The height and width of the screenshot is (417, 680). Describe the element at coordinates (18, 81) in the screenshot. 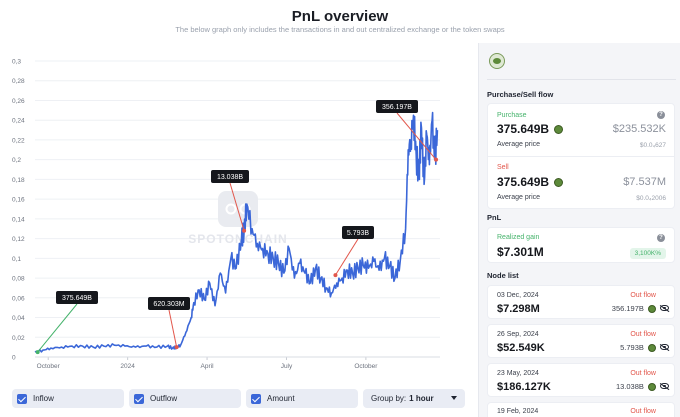

I see `y-tick-label: 0,28` at that location.